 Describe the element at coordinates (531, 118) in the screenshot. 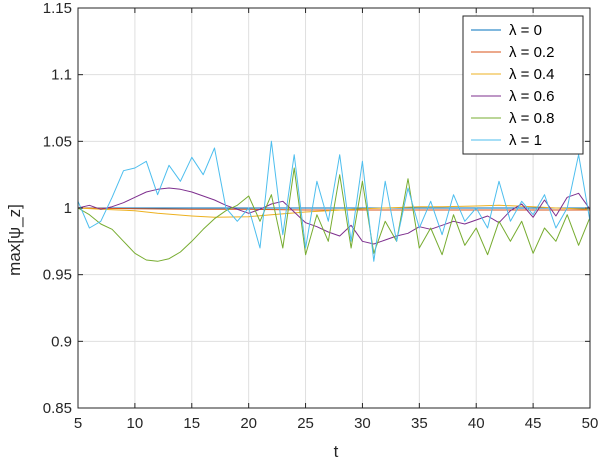

I see `legend-label-4: λ = 0.8` at that location.